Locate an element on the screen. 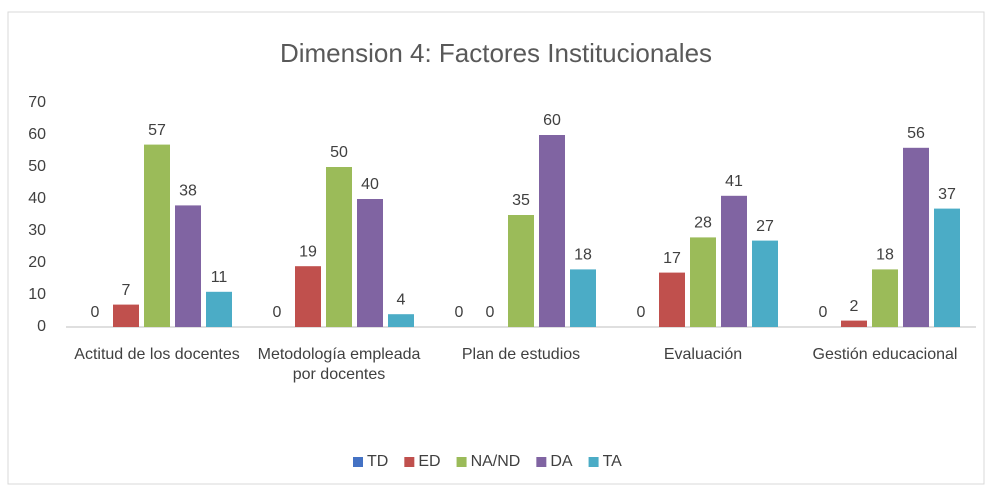 The height and width of the screenshot is (487, 991). legend-label: NA/ND is located at coordinates (496, 461).